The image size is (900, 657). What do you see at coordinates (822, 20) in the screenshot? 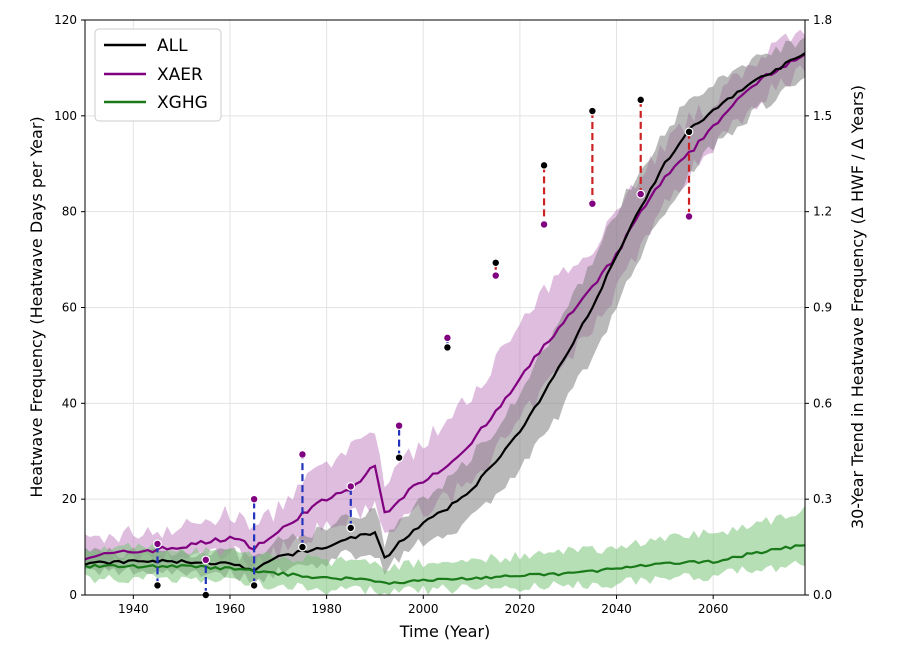
I see `y-right-tick-label: 1.8` at bounding box center [822, 20].